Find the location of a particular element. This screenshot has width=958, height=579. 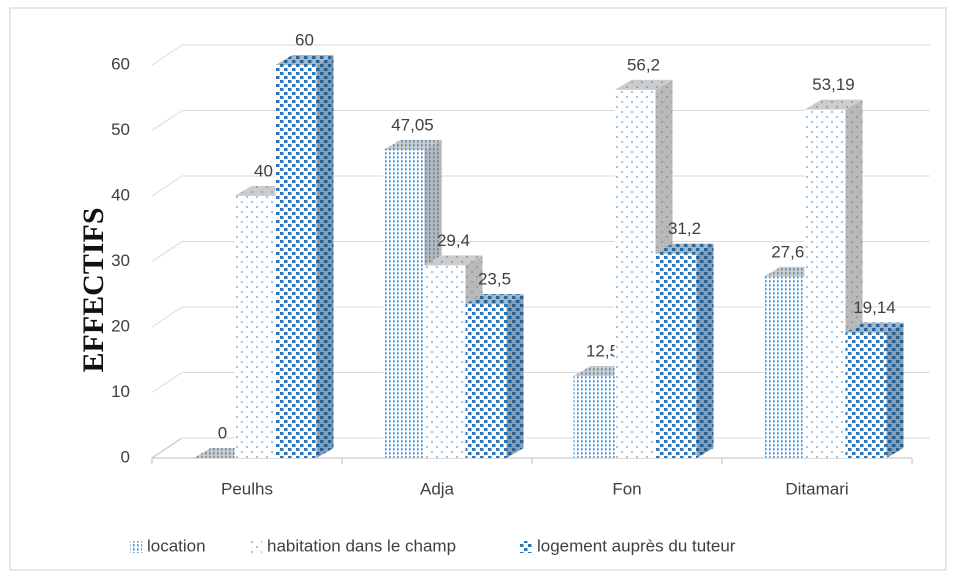

data-label: 60 is located at coordinates (304, 39).